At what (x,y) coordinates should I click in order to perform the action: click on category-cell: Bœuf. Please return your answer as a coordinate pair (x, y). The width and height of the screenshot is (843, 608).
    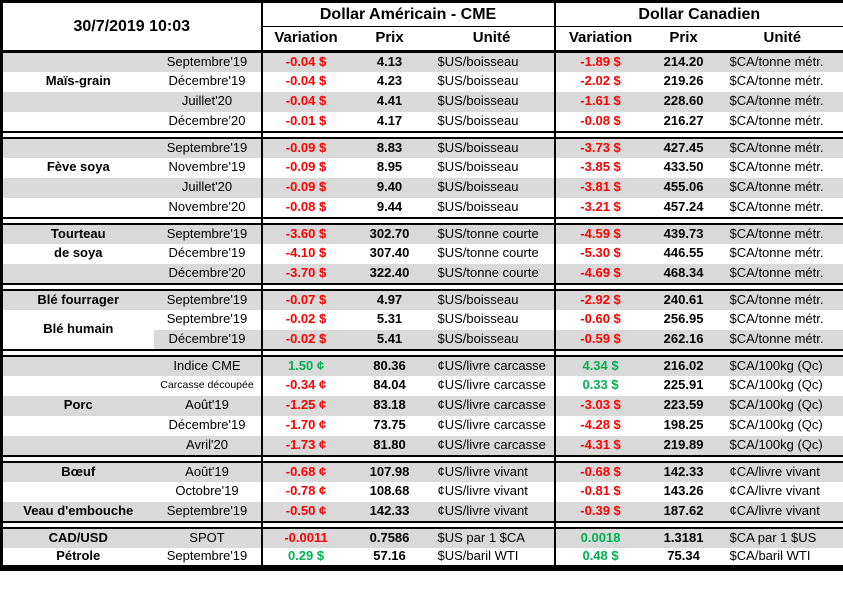
    Looking at the image, I should click on (77, 471).